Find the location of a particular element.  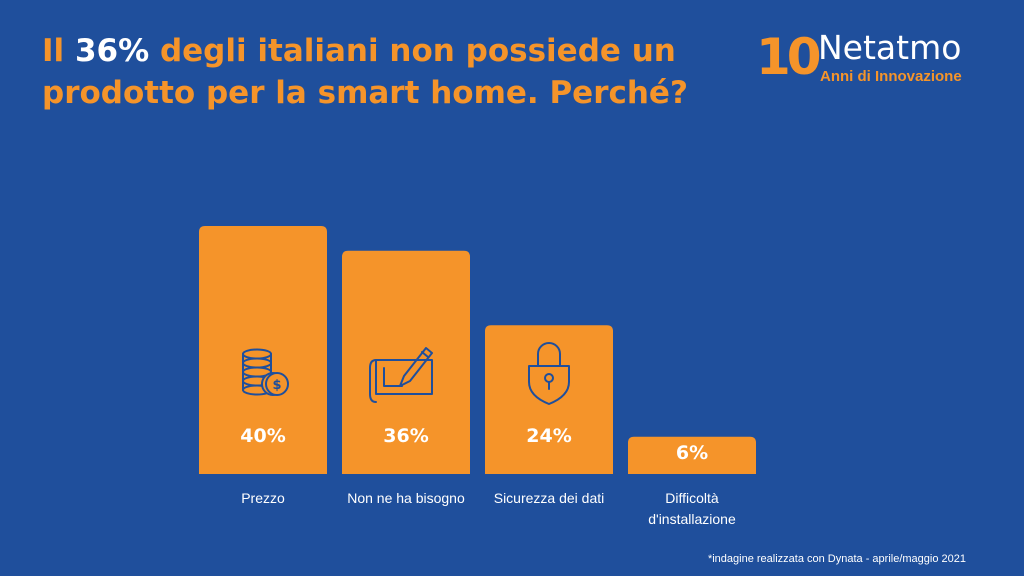

blueprint-pencil-icon is located at coordinates (401, 375).